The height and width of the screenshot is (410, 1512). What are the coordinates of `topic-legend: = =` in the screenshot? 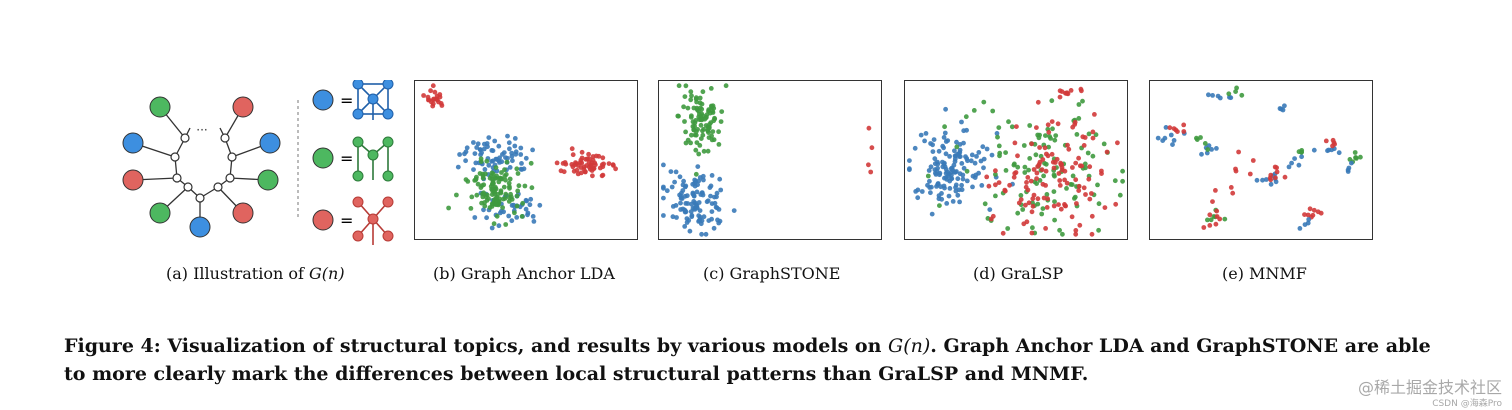 It's located at (353, 162).